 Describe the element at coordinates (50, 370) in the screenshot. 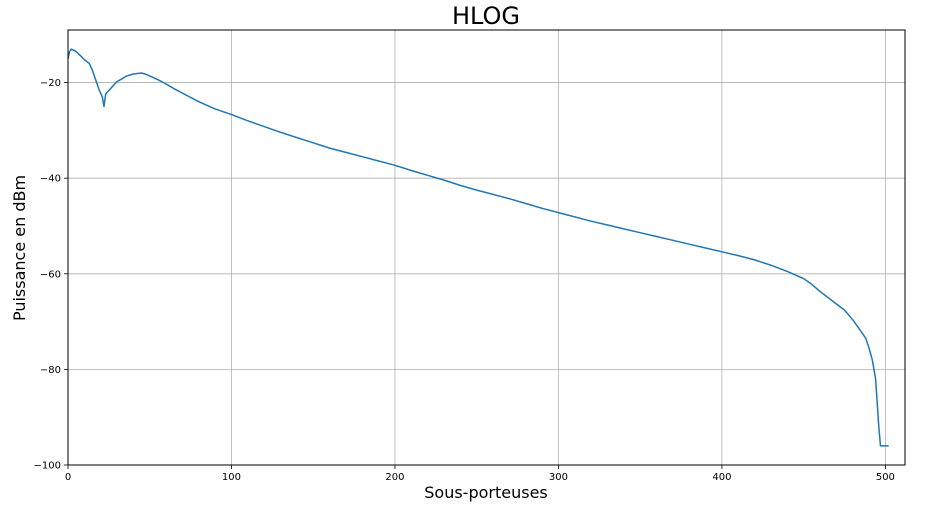

I see `y-tick-label: −80` at that location.